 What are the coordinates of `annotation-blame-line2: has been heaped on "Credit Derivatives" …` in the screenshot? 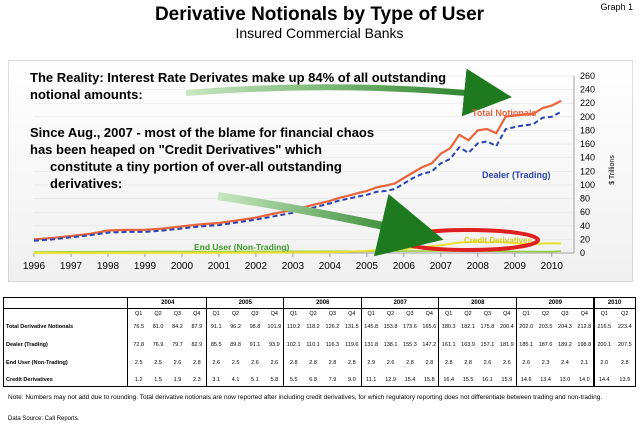 It's located at (176, 149).